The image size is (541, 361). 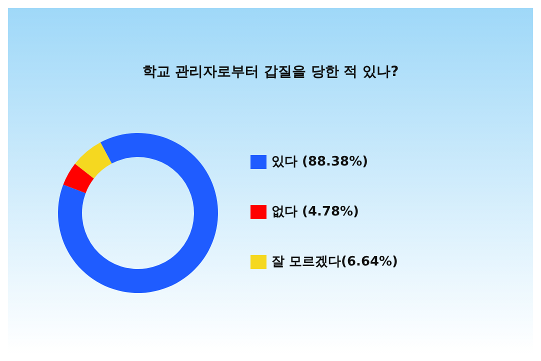 What do you see at coordinates (315, 212) in the screenshot?
I see `legend-label: 없다 (4.78%)` at bounding box center [315, 212].